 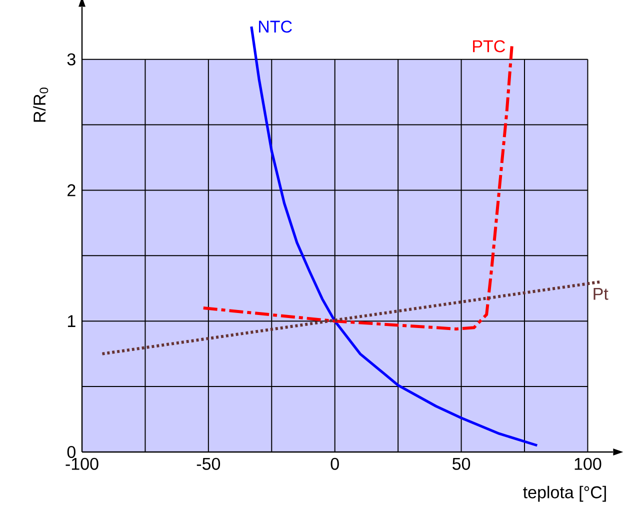 I want to click on y-tick-label: 2, so click(x=72, y=190).